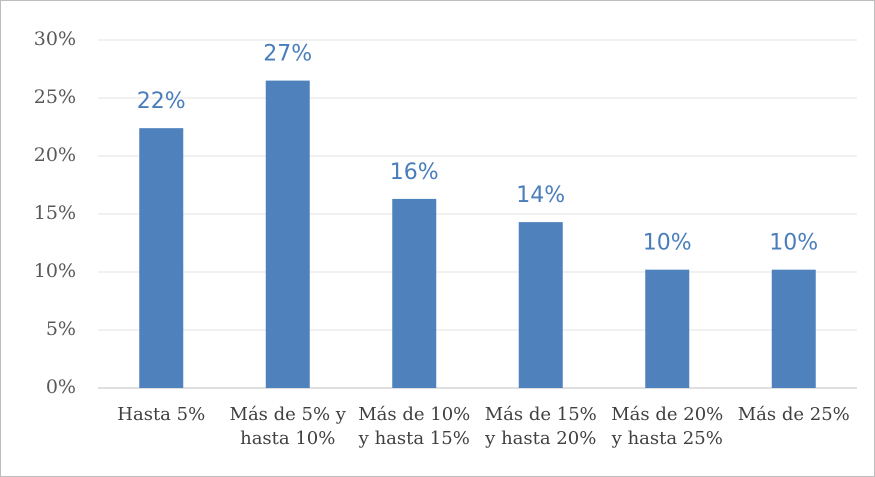 The height and width of the screenshot is (477, 875). What do you see at coordinates (161, 101) in the screenshot?
I see `data-label: 22%` at bounding box center [161, 101].